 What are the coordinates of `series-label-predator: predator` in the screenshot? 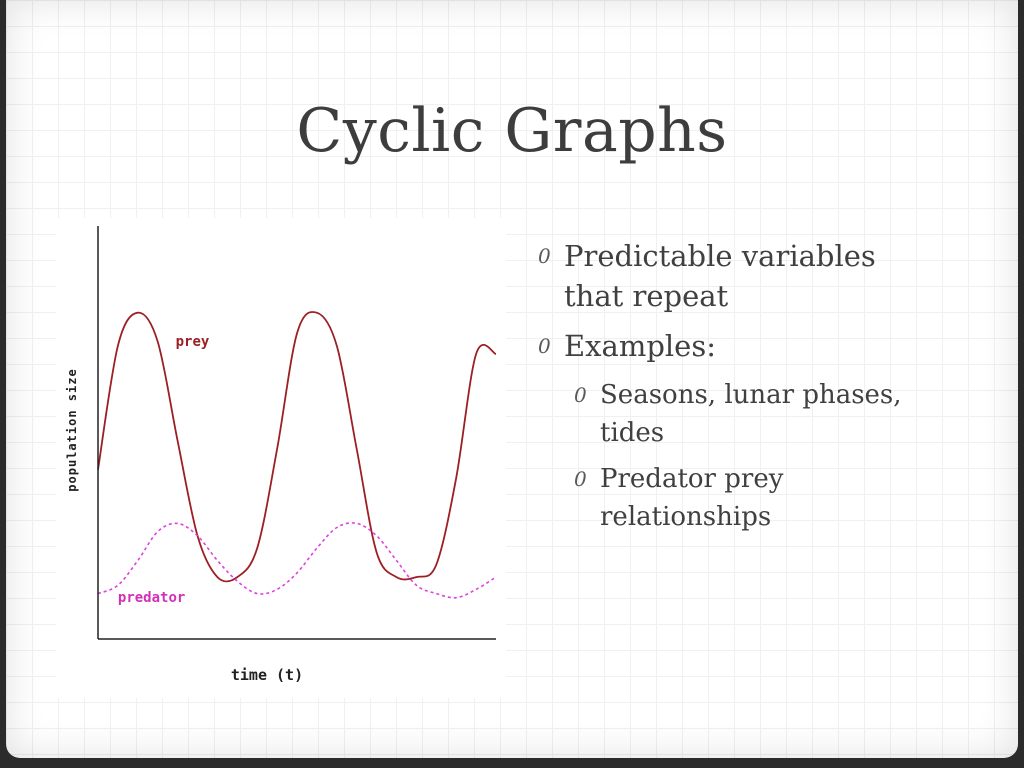 It's located at (151, 598).